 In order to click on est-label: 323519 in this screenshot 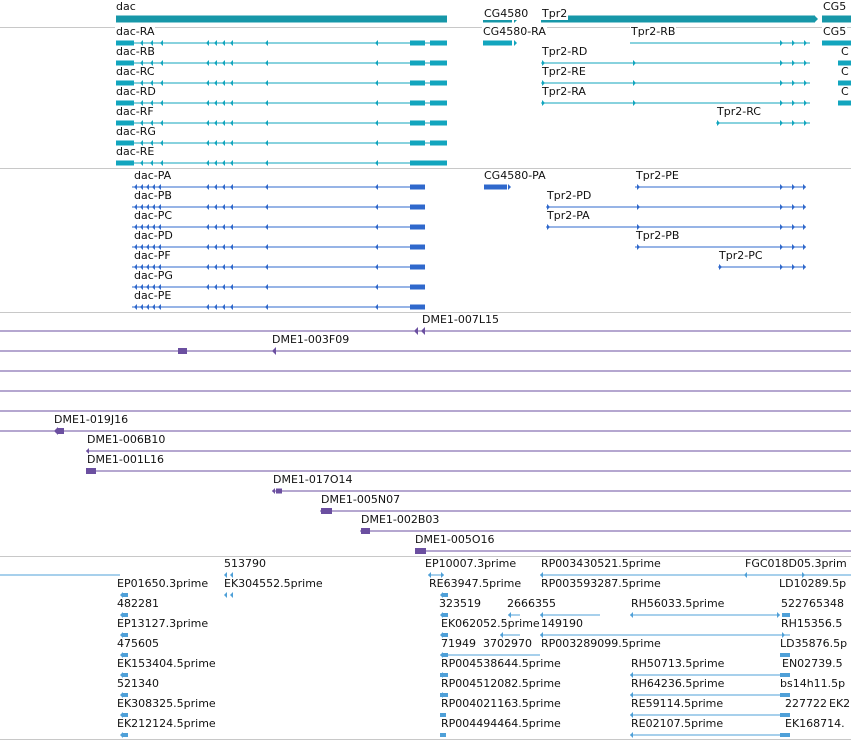, I will do `click(460, 603)`.